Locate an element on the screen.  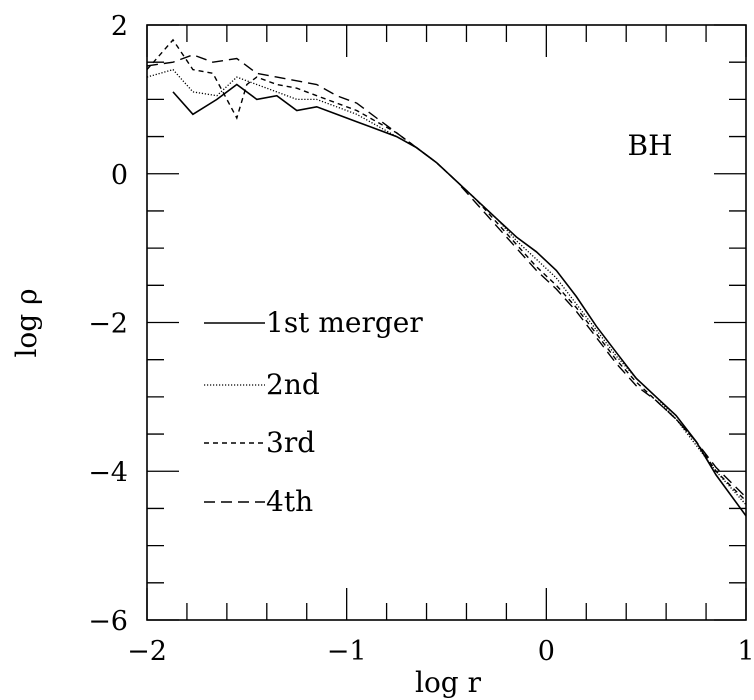
x-tick-label: 1 is located at coordinates (745, 651).